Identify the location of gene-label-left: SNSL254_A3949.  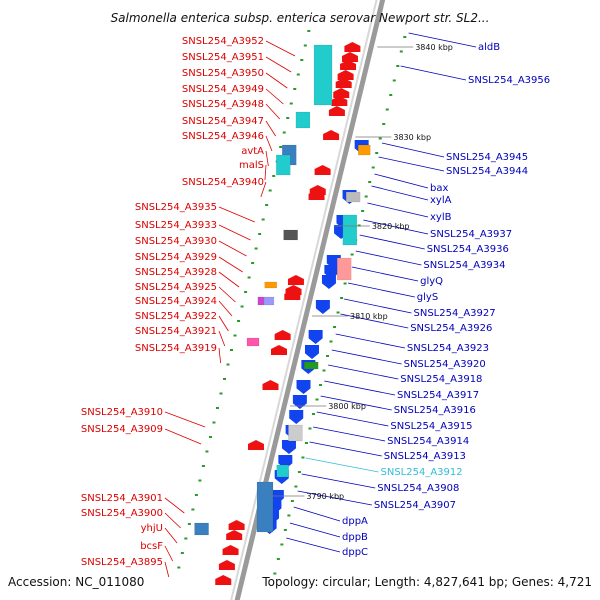
(223, 89).